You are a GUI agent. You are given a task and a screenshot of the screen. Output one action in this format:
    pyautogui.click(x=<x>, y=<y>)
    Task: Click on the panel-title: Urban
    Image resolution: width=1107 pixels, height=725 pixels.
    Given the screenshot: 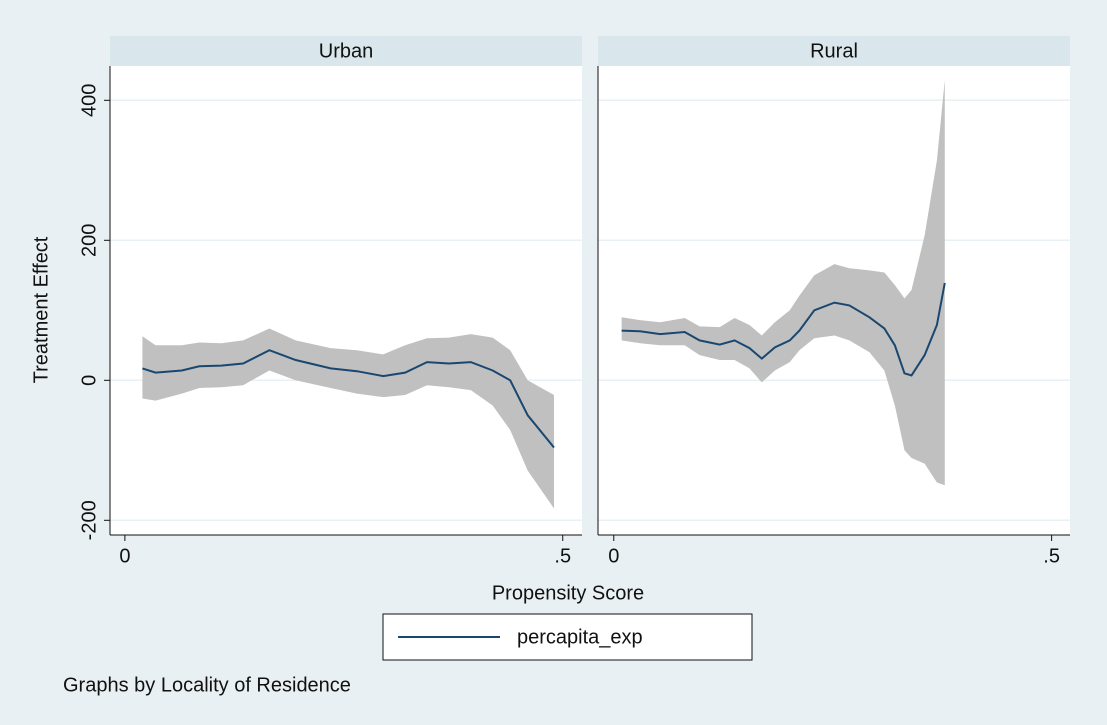 What is the action you would take?
    pyautogui.click(x=346, y=51)
    